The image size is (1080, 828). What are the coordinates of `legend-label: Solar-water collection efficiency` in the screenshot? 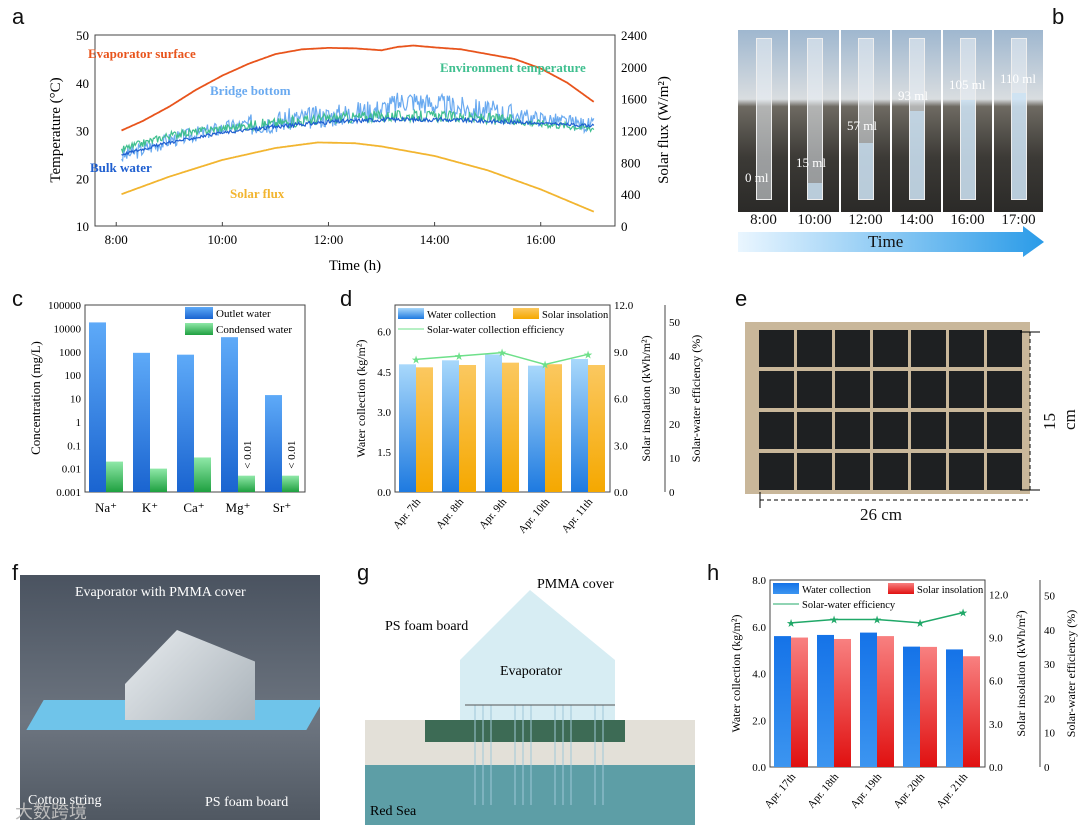 It's located at (496, 330).